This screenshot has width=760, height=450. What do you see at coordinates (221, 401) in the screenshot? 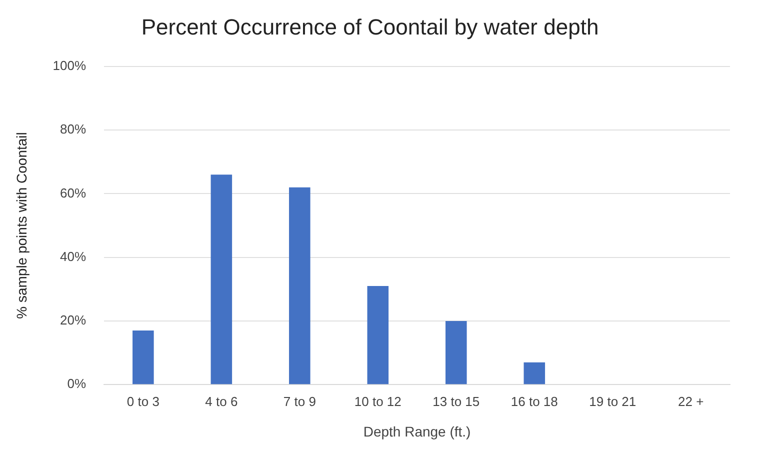
I see `x-tick-label: 4 to 6` at bounding box center [221, 401].